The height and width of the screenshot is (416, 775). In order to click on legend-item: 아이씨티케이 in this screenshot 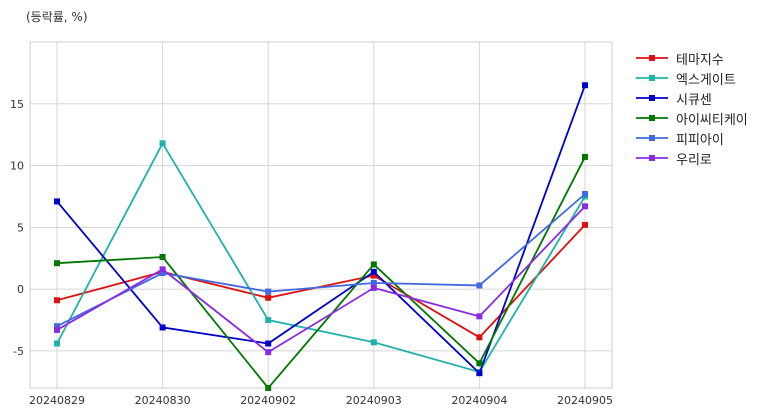, I will do `click(692, 118)`.